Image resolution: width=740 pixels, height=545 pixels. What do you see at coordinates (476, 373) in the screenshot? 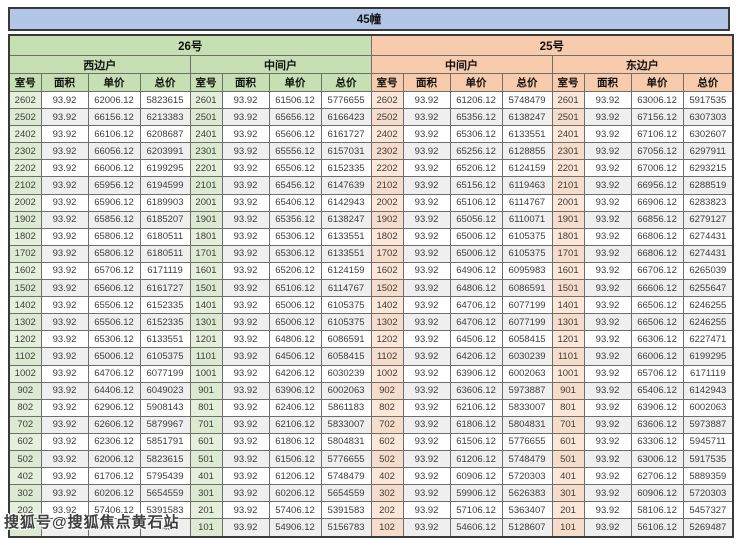
I see `cell-unit-price: 63906.12` at bounding box center [476, 373].